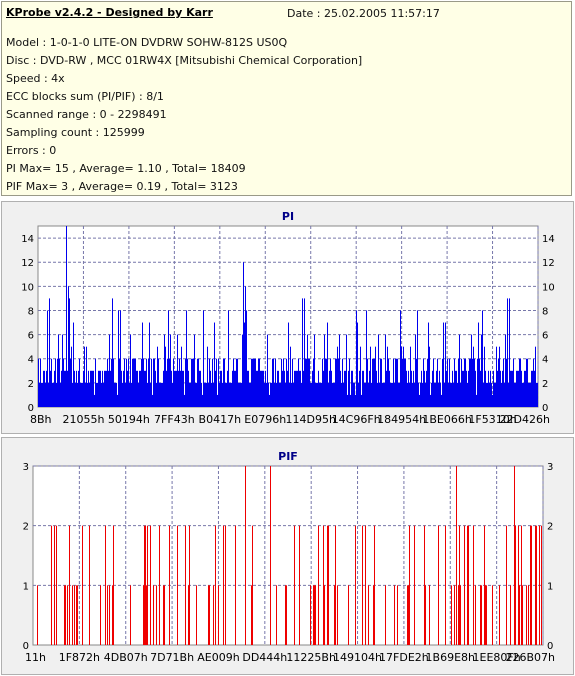 The image size is (575, 676). I want to click on pi-ytick-left: 10, so click(27, 287).